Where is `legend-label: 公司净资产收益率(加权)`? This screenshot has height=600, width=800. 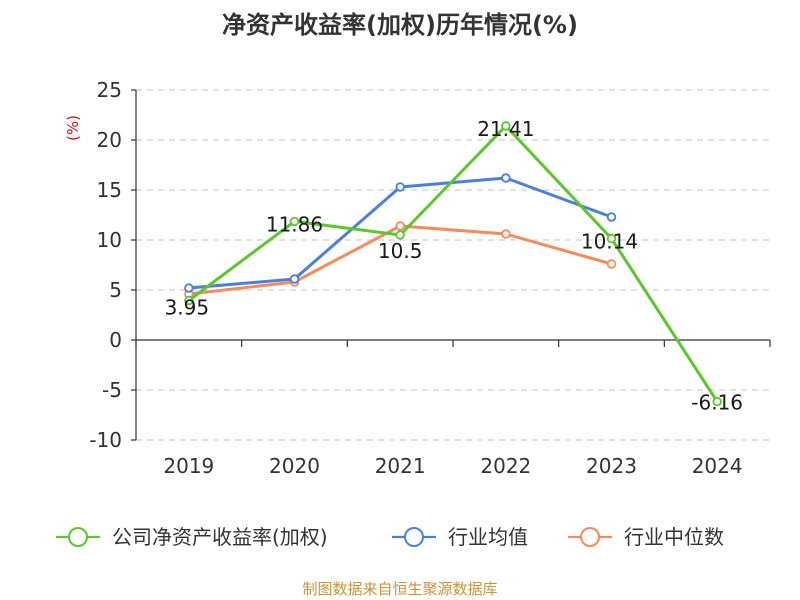 legend-label: 公司净资产收益率(加权) is located at coordinates (220, 537).